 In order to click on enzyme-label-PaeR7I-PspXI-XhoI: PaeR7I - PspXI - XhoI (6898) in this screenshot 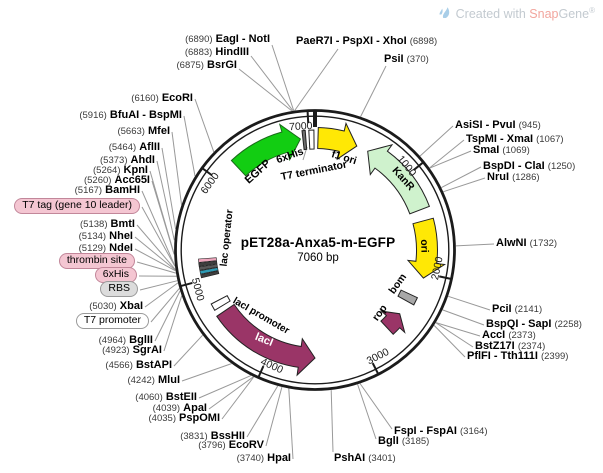, I will do `click(366, 41)`.